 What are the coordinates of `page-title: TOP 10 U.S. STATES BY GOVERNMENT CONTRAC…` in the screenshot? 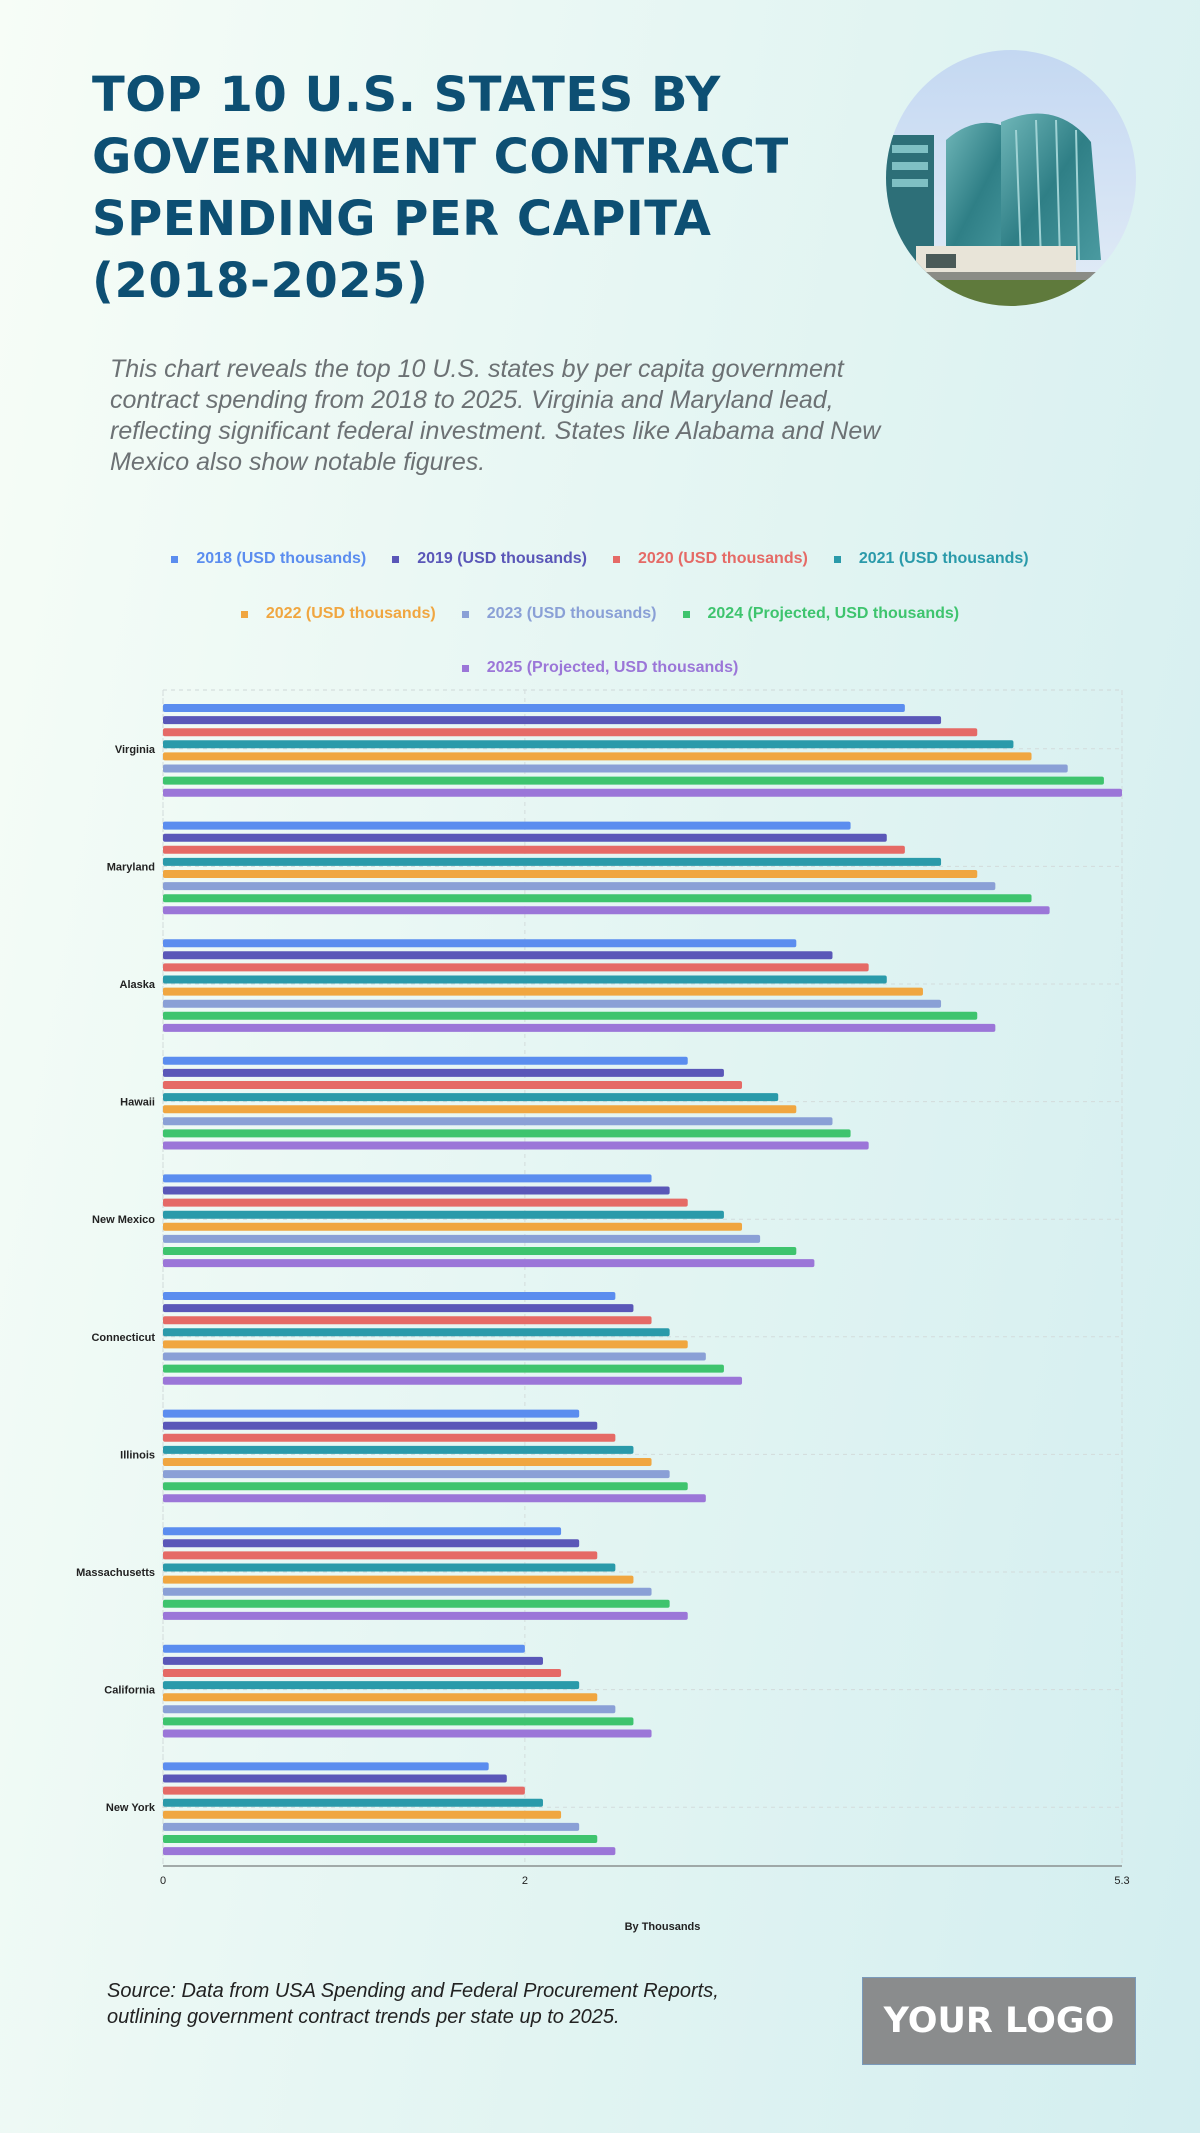 It's located at (440, 188).